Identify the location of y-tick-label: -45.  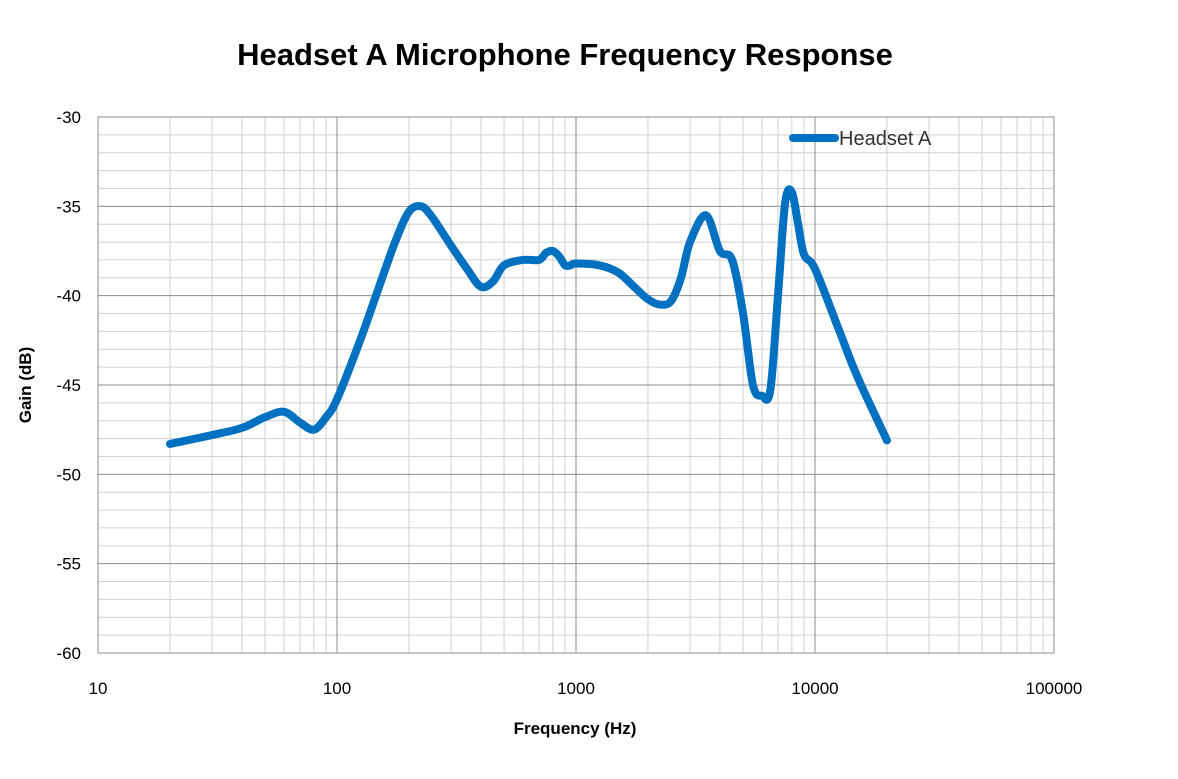
(68, 385).